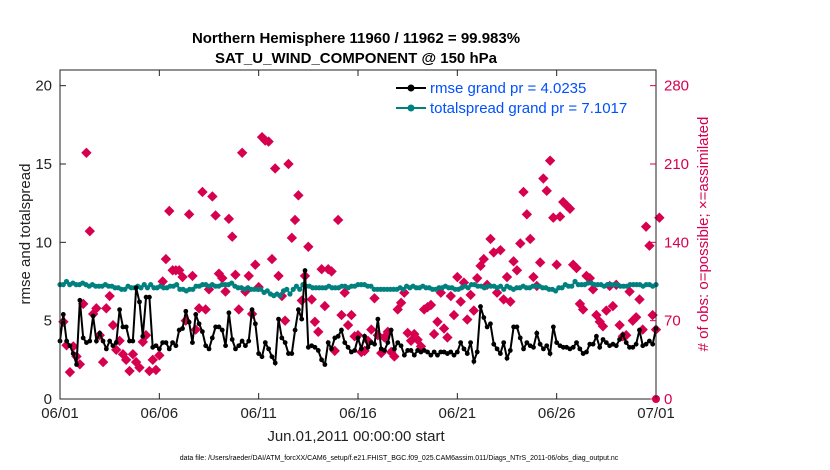 The width and height of the screenshot is (830, 470). What do you see at coordinates (411, 108) in the screenshot?
I see `legend-spread-marker` at bounding box center [411, 108].